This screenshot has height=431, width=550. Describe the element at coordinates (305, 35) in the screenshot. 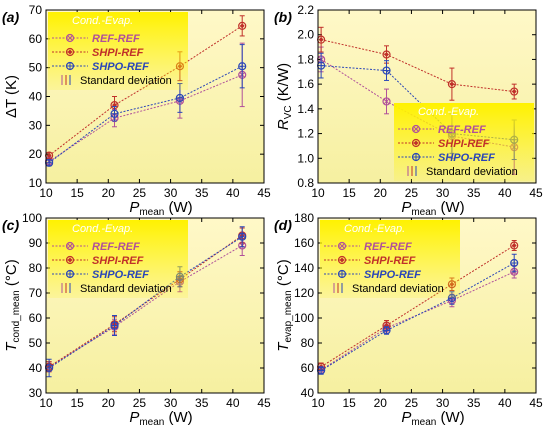

I see `y-tick-label: 2.0` at that location.